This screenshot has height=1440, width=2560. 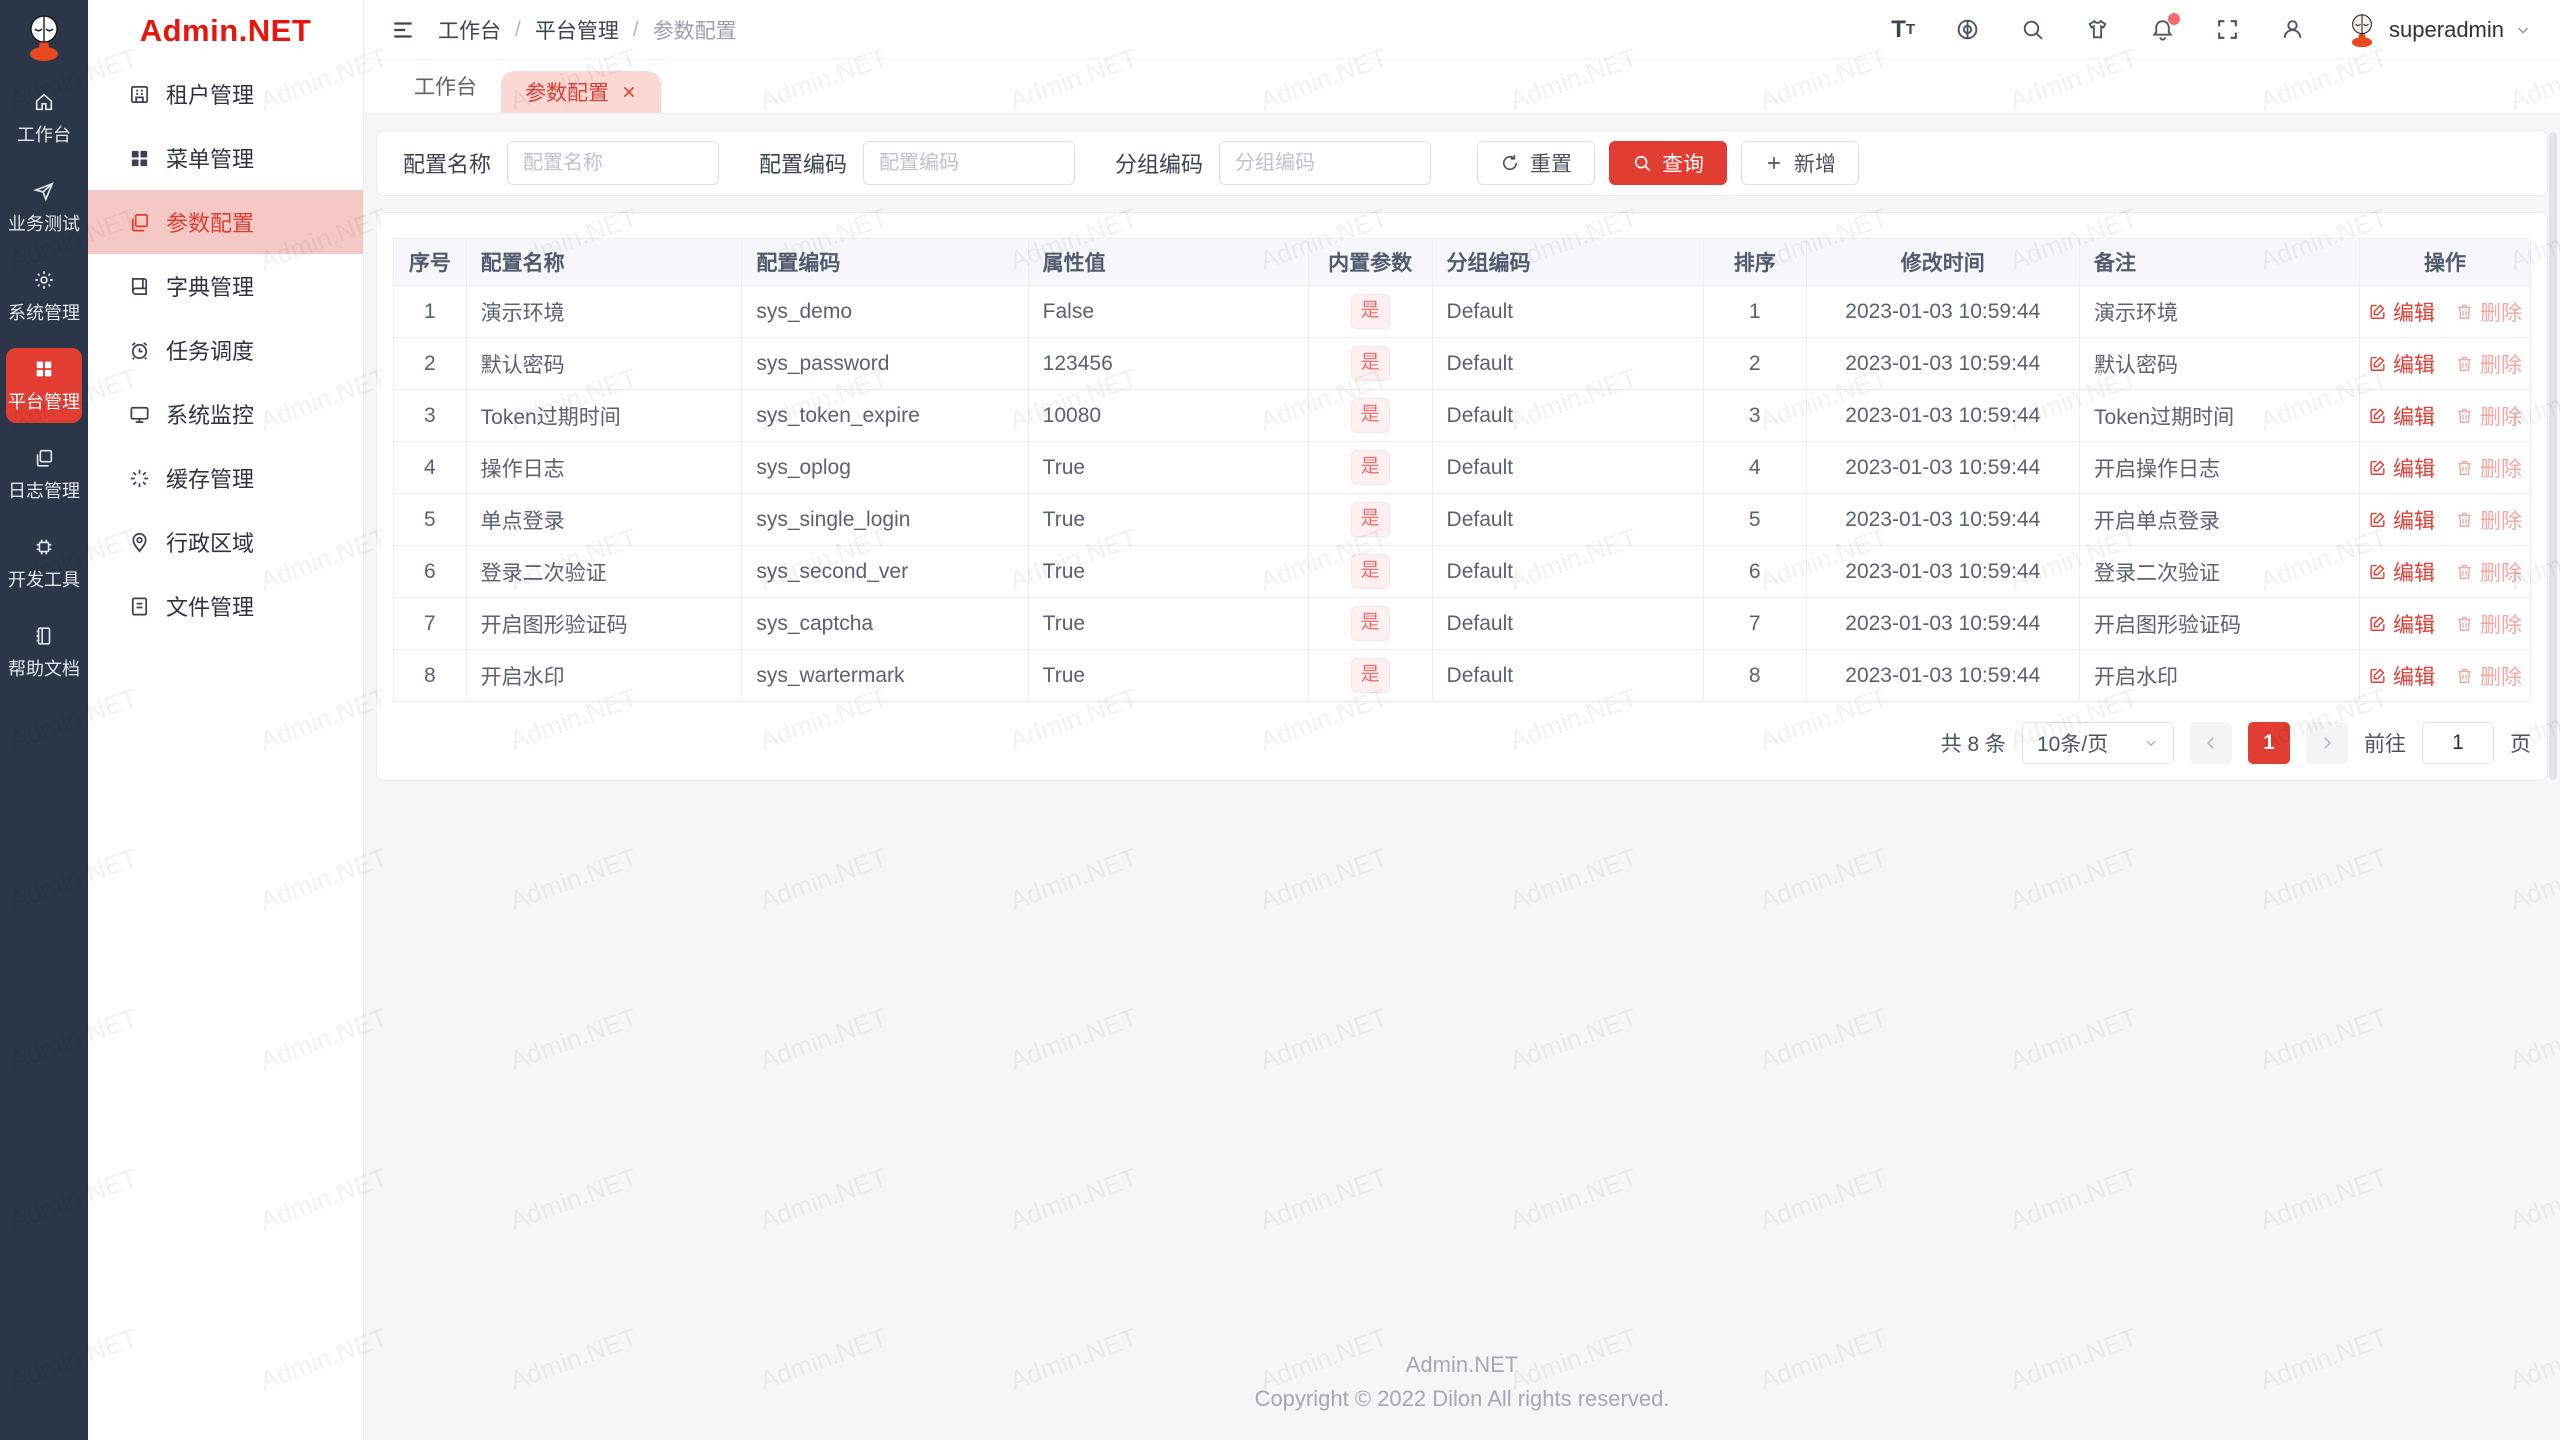 What do you see at coordinates (225, 286) in the screenshot?
I see `sidebar-item-dict-mgmt: 字典管理` at bounding box center [225, 286].